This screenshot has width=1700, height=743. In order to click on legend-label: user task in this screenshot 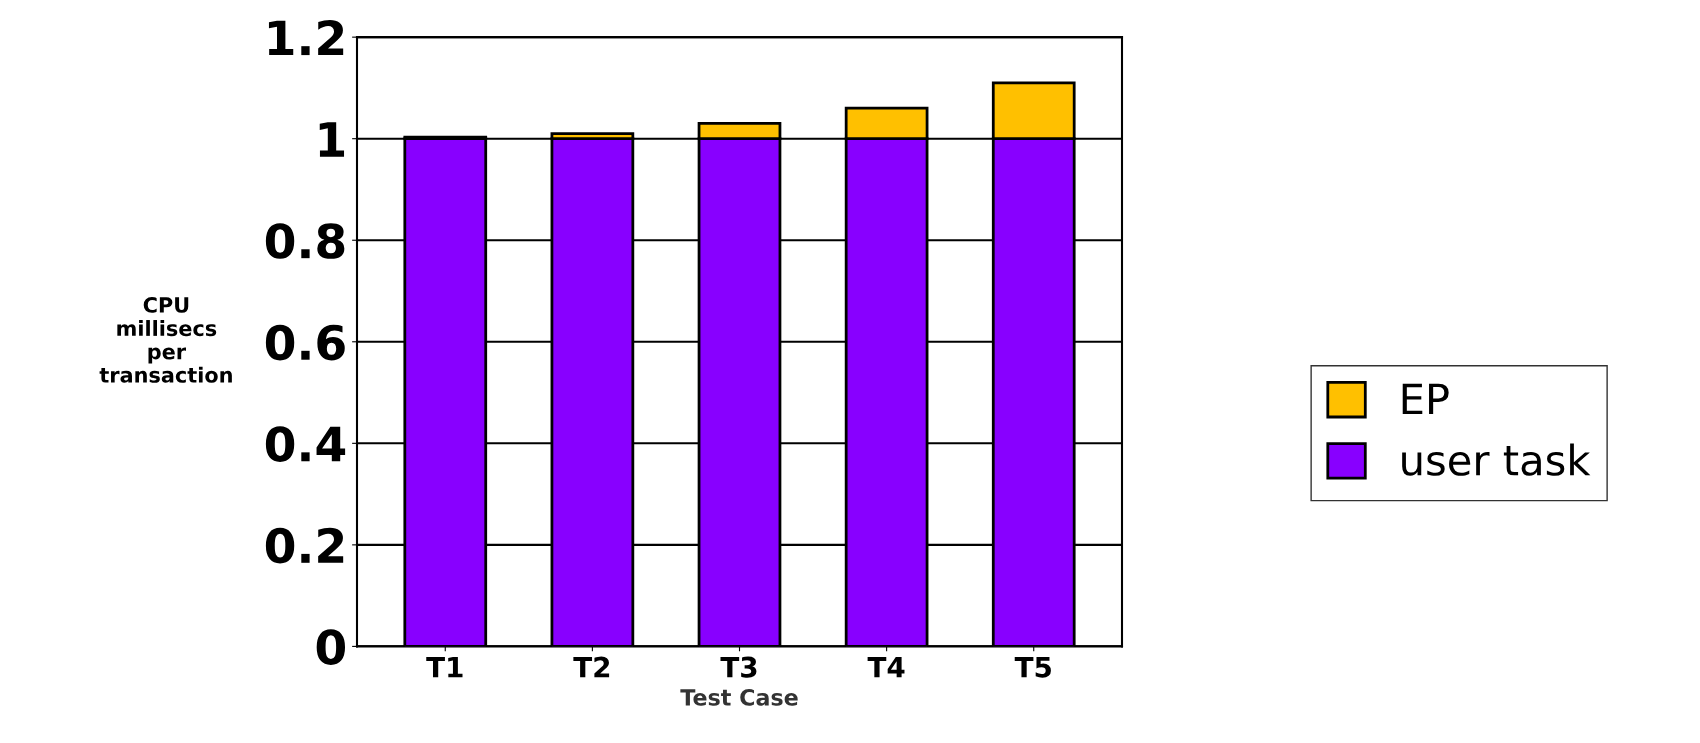, I will do `click(1496, 459)`.